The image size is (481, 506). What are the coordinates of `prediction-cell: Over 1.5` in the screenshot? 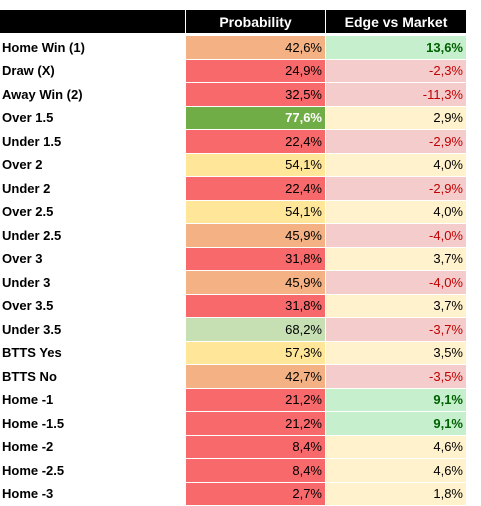 It's located at (92, 118).